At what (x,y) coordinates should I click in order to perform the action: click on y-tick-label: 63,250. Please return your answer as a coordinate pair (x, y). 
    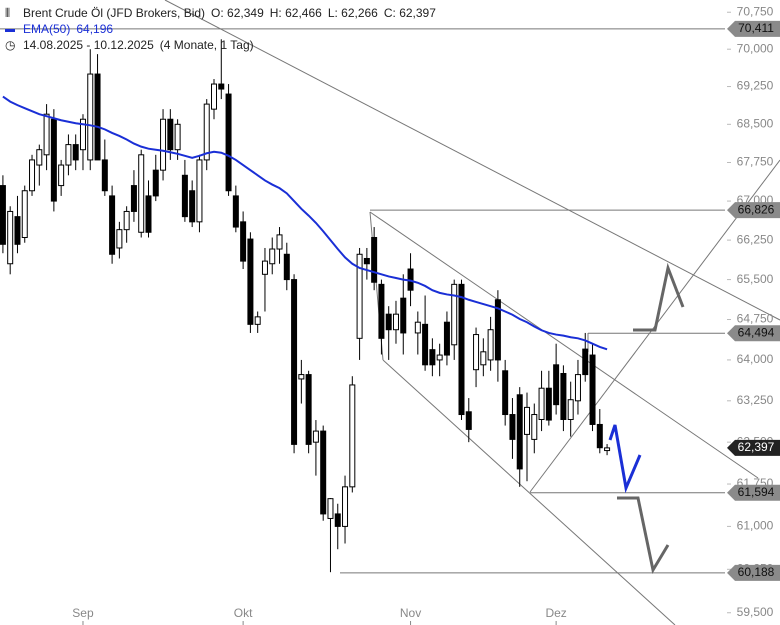
    Looking at the image, I should click on (755, 400).